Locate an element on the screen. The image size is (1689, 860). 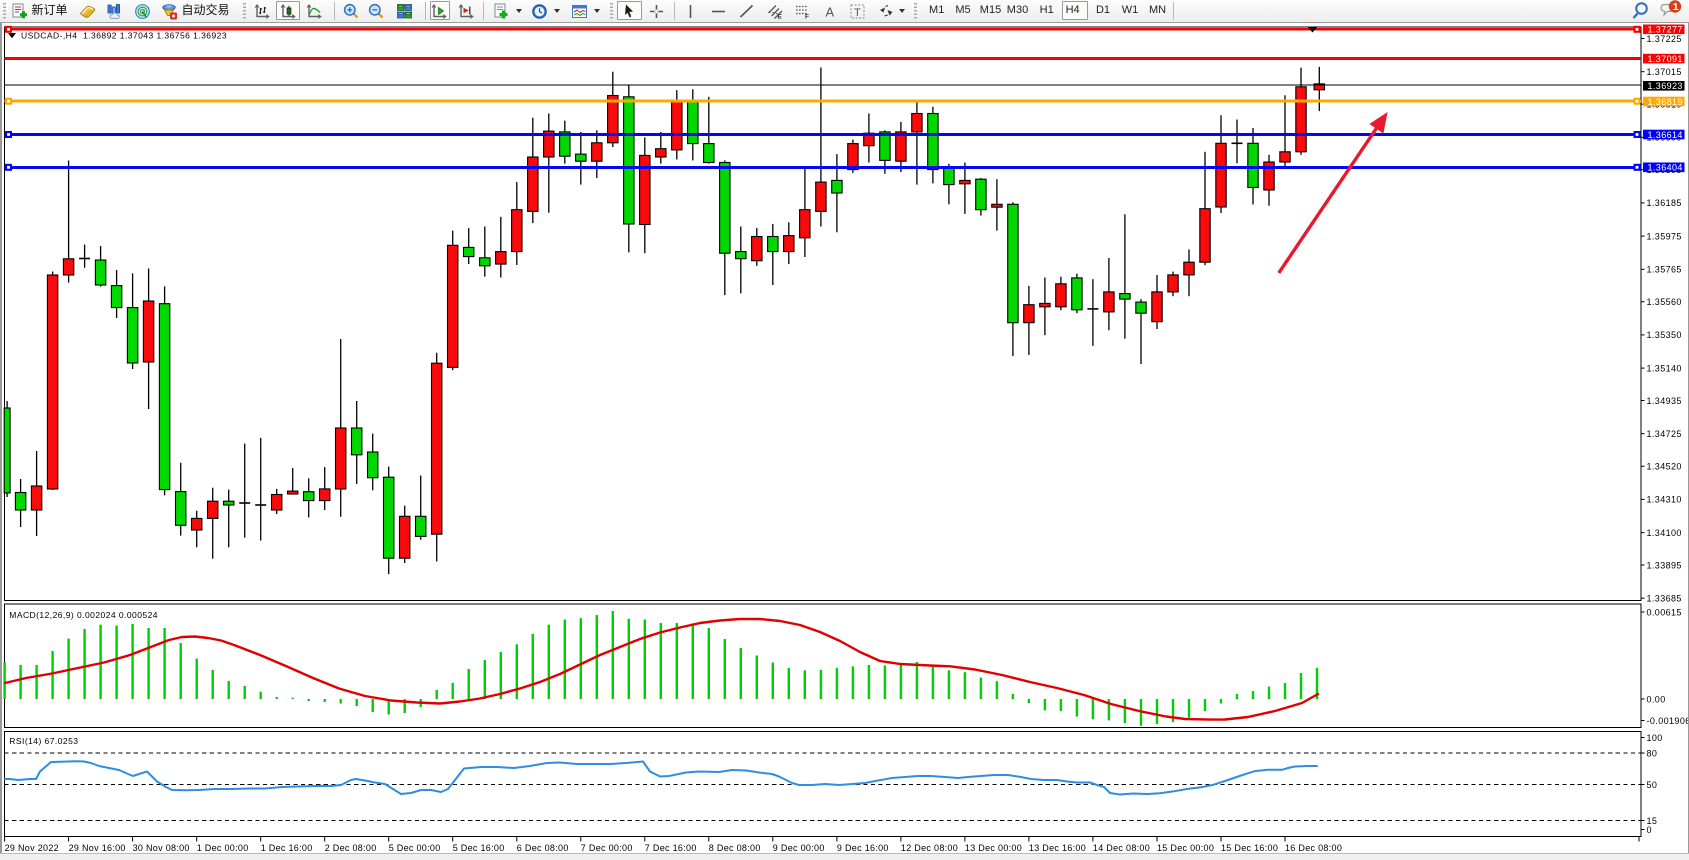
svg-text: E is located at coordinates (779, 17).